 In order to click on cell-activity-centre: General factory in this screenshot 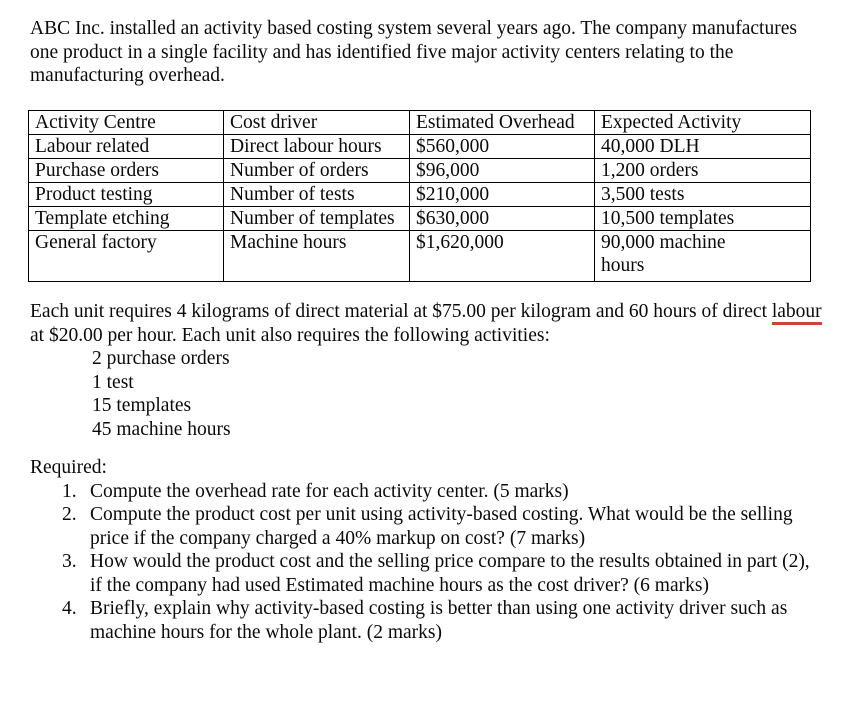, I will do `click(126, 256)`.